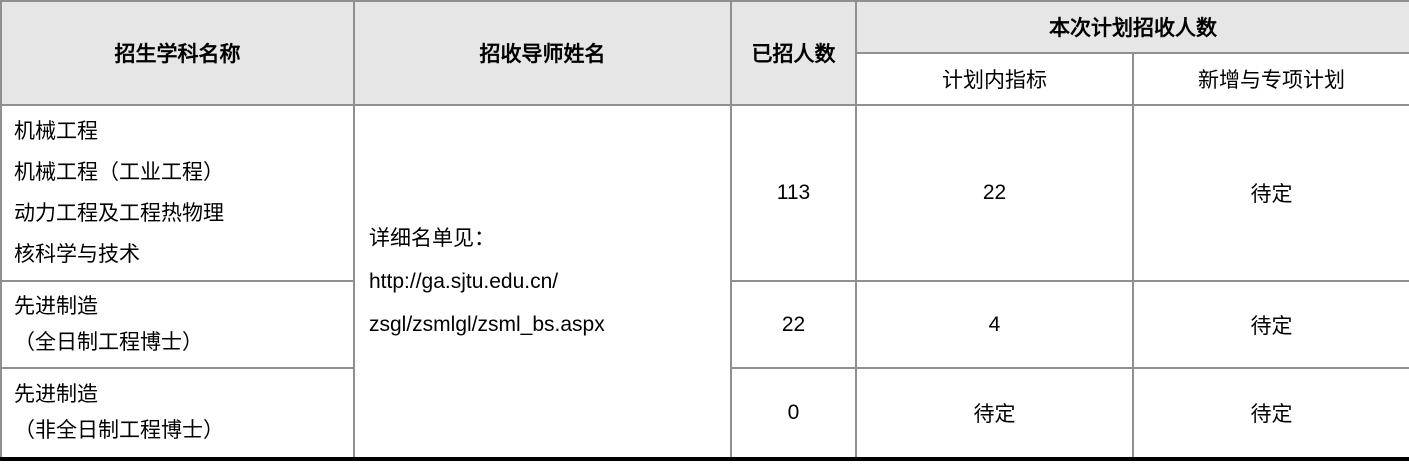 This screenshot has height=465, width=1409. What do you see at coordinates (994, 413) in the screenshot?
I see `plan-quota-cell: 待定` at bounding box center [994, 413].